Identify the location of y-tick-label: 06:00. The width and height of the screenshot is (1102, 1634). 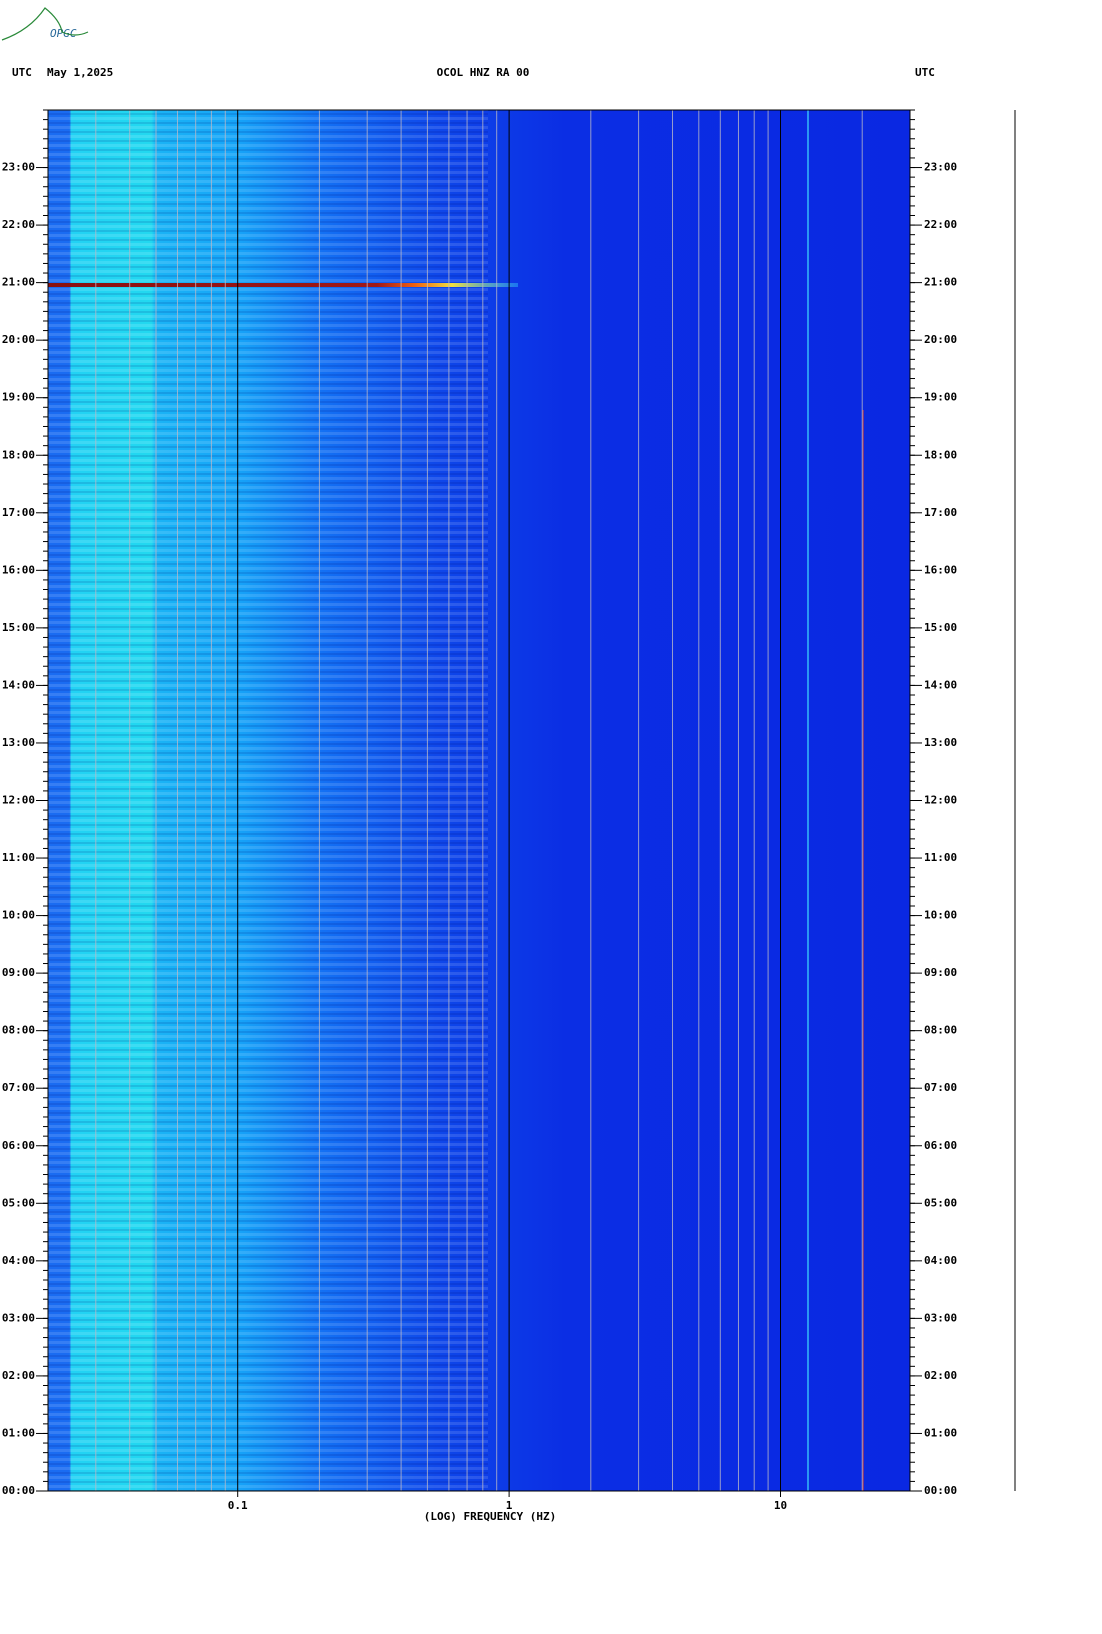
(18, 1145).